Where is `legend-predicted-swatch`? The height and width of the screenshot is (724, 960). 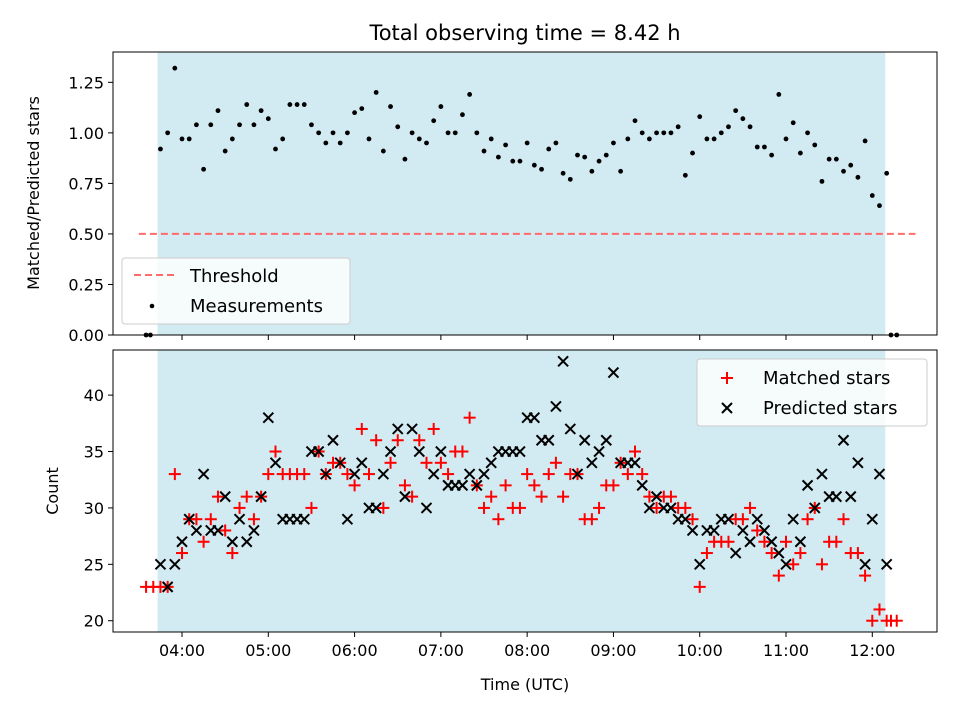 legend-predicted-swatch is located at coordinates (727, 408).